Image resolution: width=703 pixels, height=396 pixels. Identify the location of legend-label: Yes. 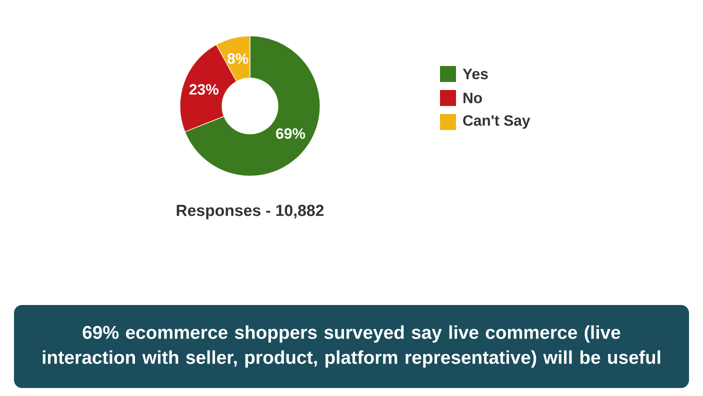
(475, 74).